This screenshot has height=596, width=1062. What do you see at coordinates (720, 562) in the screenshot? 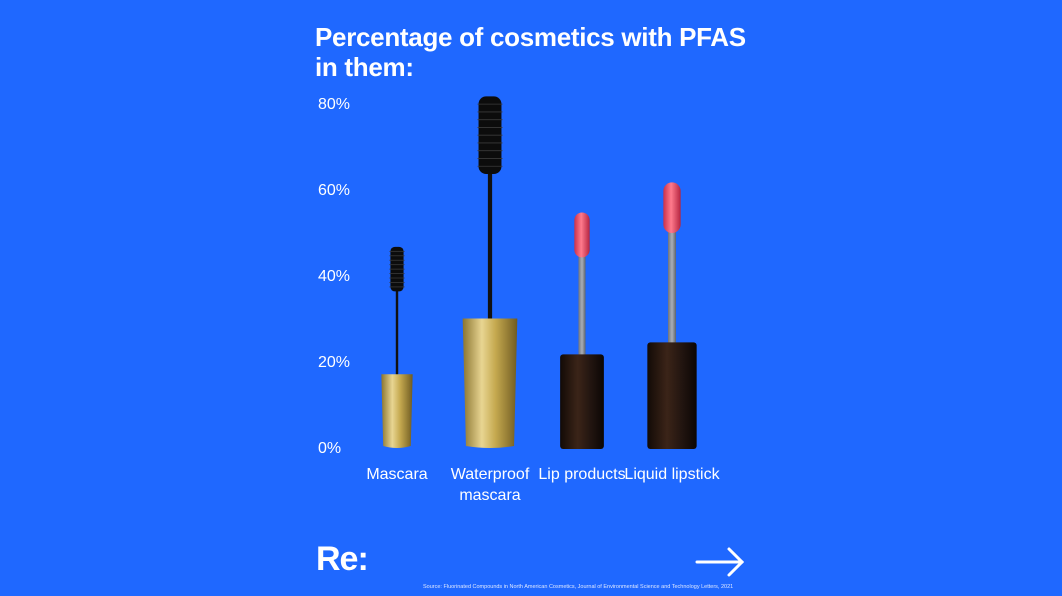
I see `next-arrow` at bounding box center [720, 562].